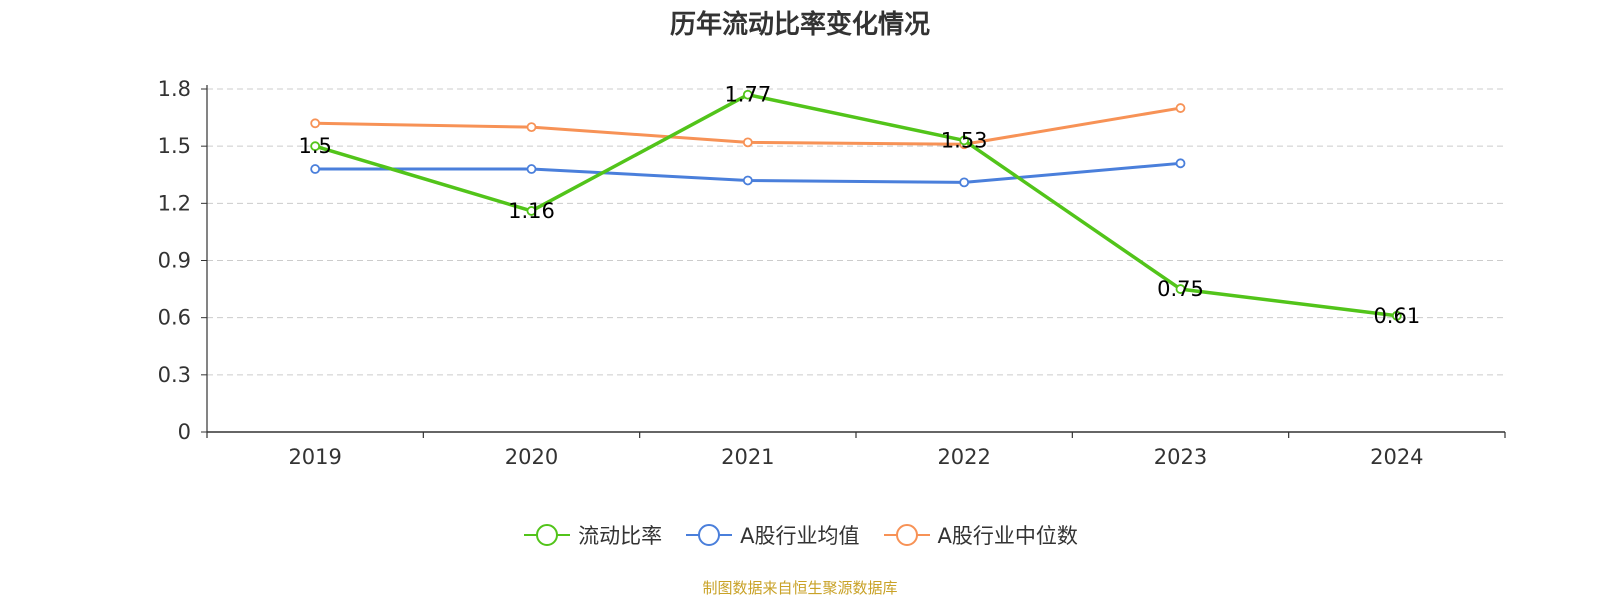 This screenshot has width=1600, height=600. What do you see at coordinates (1007, 536) in the screenshot?
I see `legend-label: A股行业中位数` at bounding box center [1007, 536].